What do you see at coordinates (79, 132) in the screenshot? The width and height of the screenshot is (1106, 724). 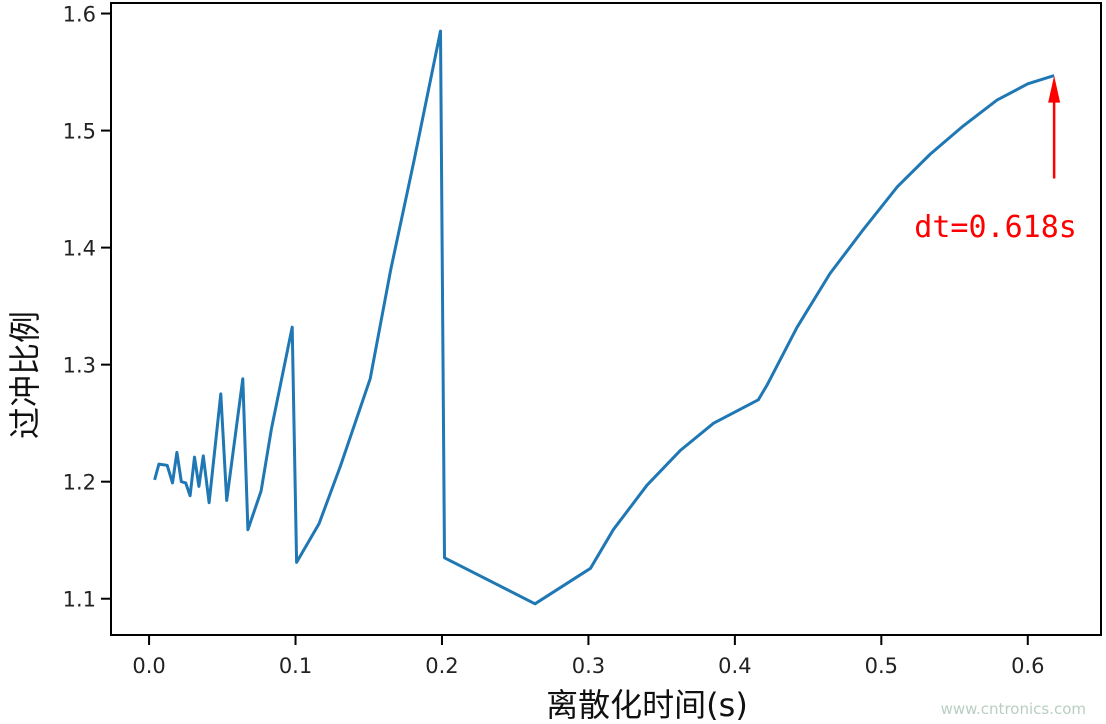 I see `y-tick-label: 1.5` at bounding box center [79, 132].